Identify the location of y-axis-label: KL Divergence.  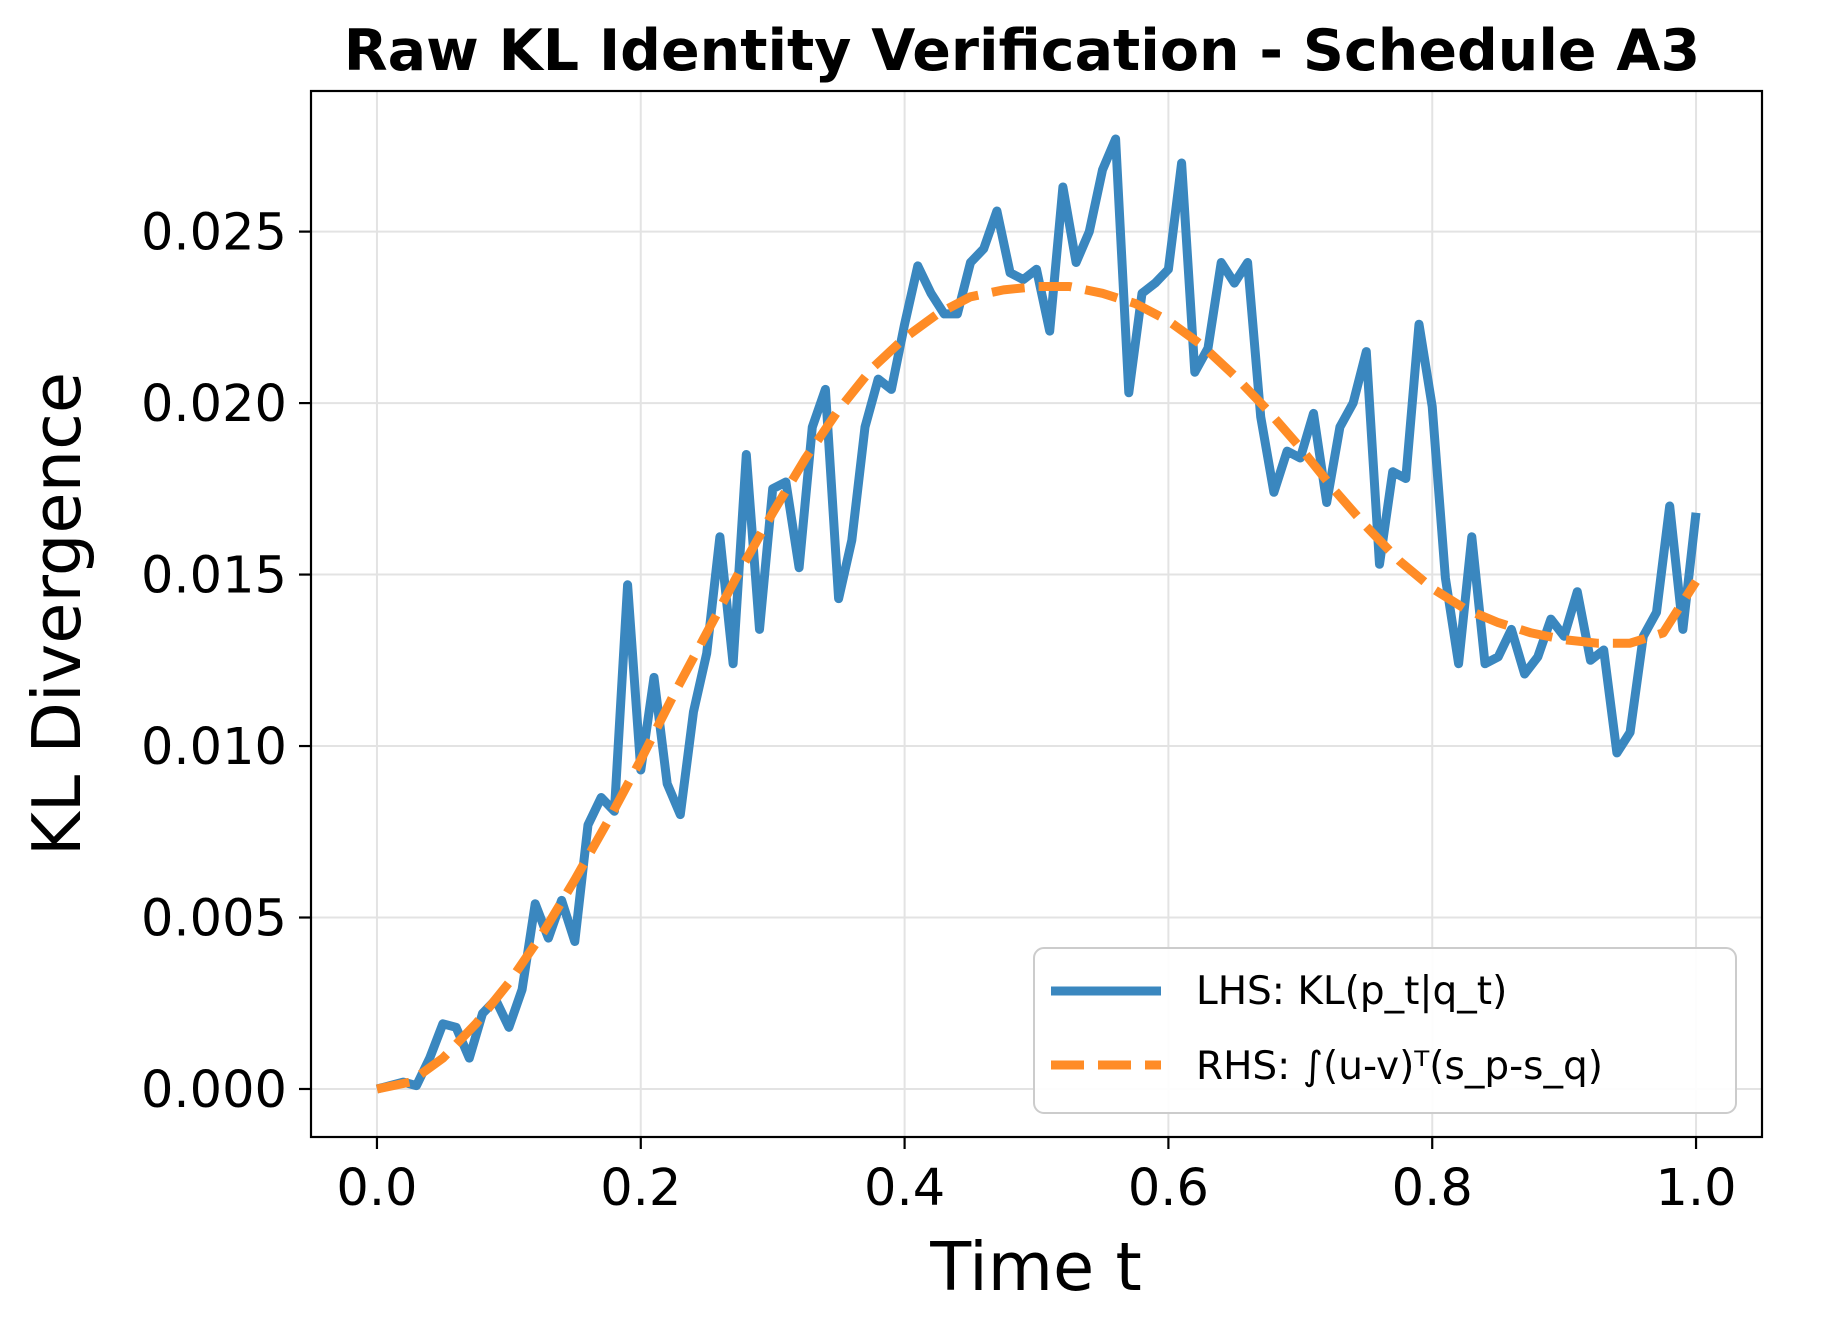
(57, 614).